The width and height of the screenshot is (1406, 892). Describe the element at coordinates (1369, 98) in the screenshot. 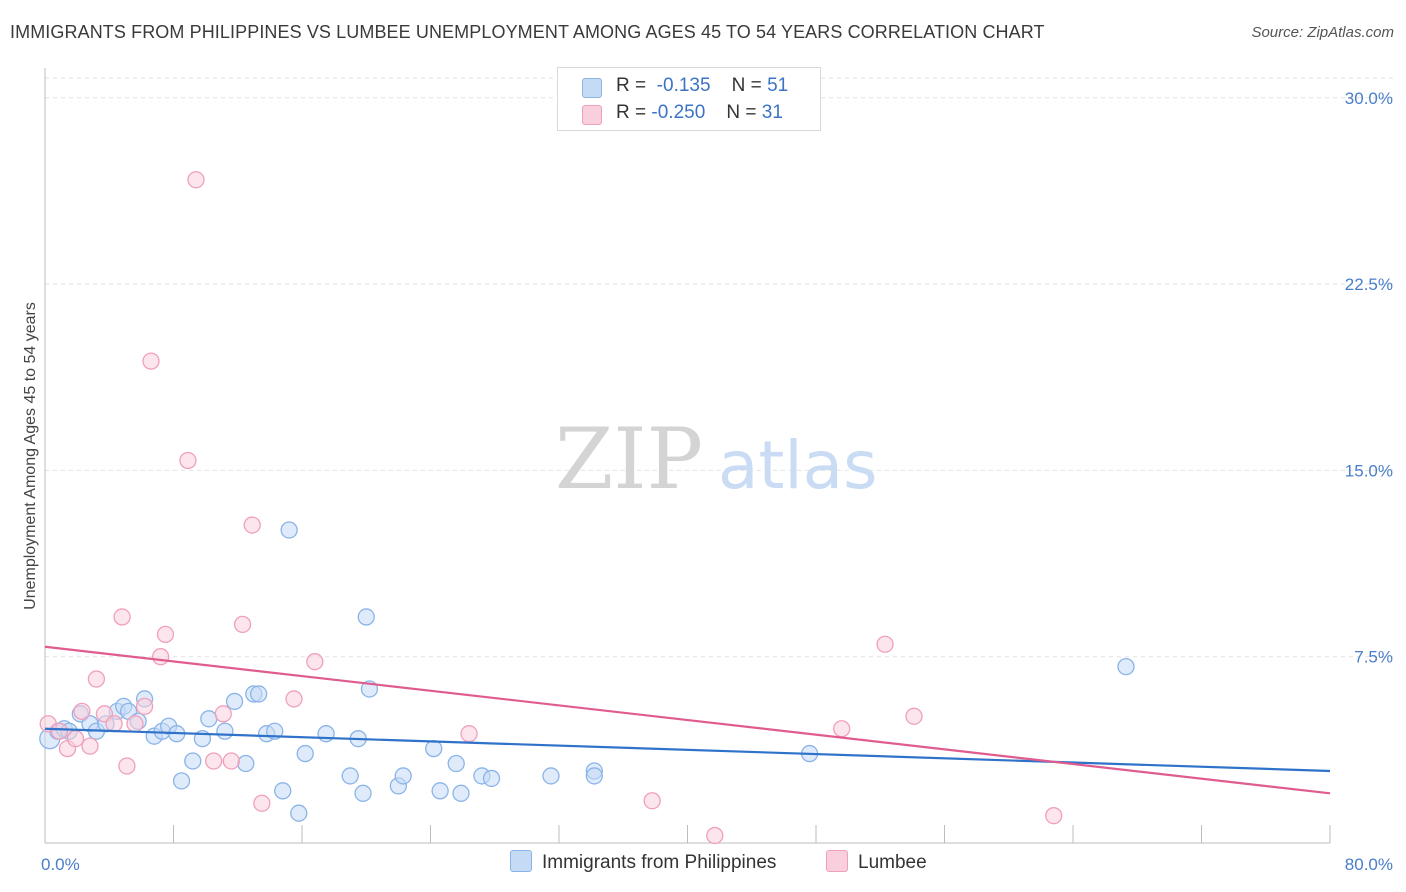

I see `y-tick-label: 30.0%` at that location.